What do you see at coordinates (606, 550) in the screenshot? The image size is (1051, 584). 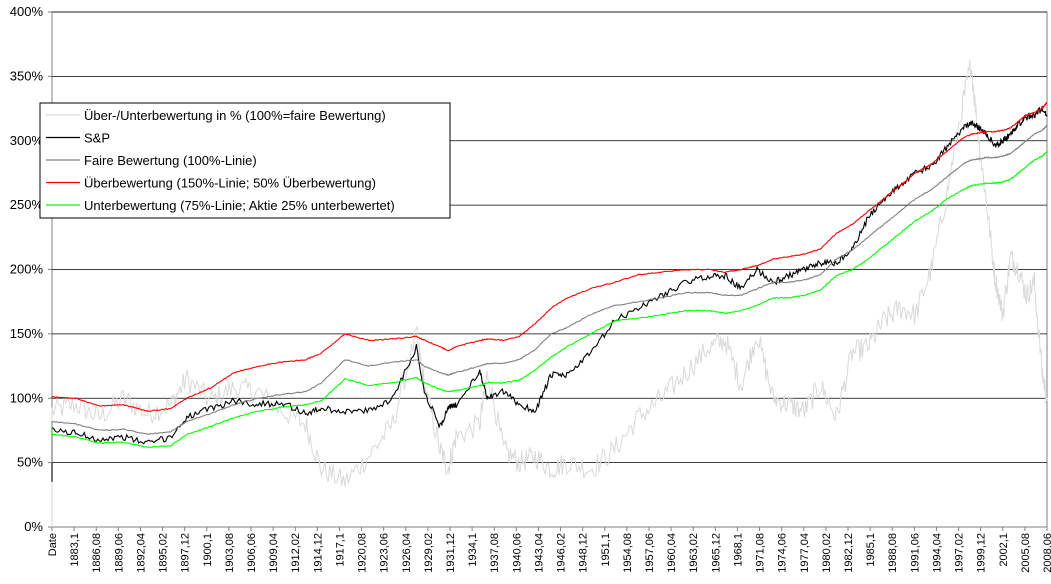 I see `x-tick-label: 1951,1` at bounding box center [606, 550].